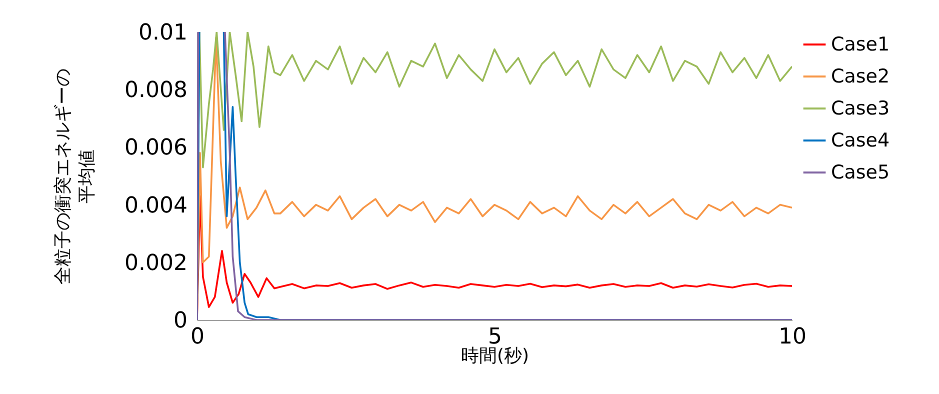 The image size is (939, 394). What do you see at coordinates (860, 109) in the screenshot?
I see `legend-label: Case3` at bounding box center [860, 109].